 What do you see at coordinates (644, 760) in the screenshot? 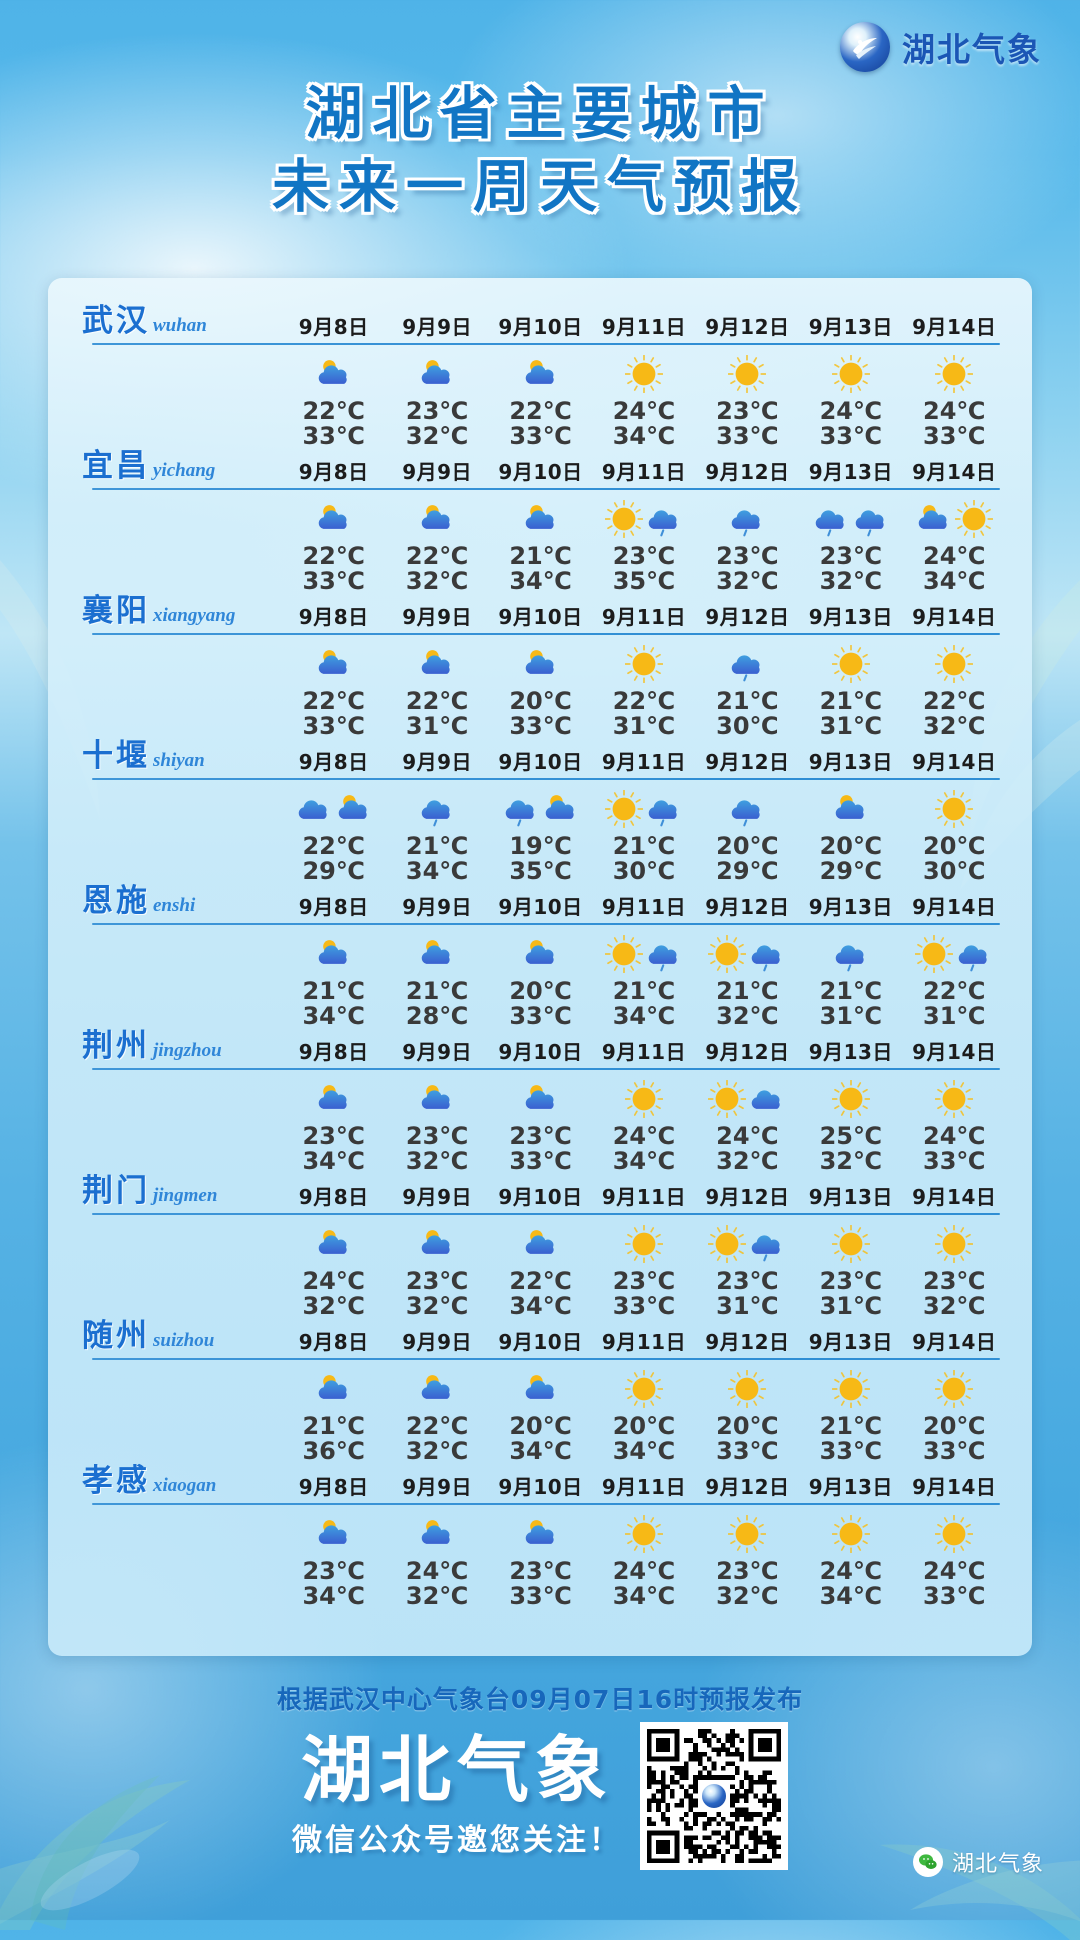
I see `date-header-row: 9月8日 9月9日 9月10日 9月11日 9月12日 9月13日 9月14日` at bounding box center [644, 760].